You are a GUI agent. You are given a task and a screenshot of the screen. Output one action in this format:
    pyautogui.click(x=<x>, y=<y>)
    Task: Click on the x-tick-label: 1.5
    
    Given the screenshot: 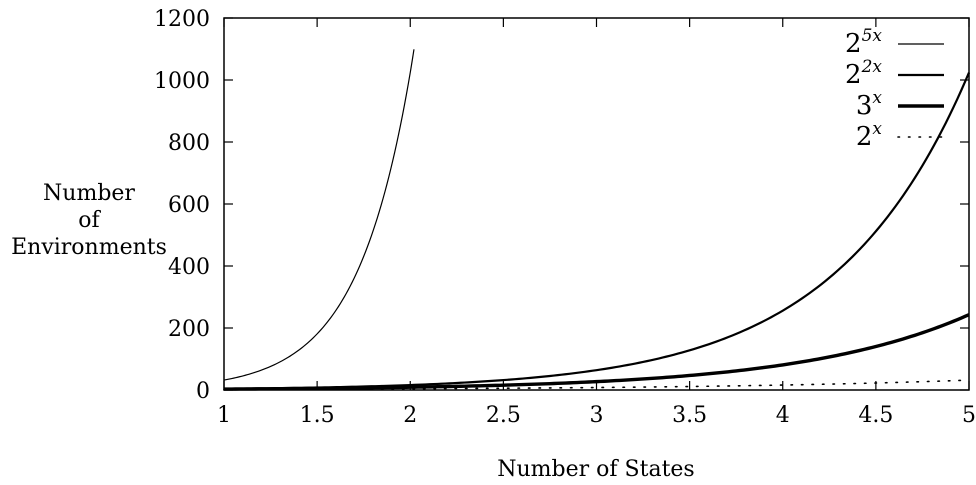 What is the action you would take?
    pyautogui.click(x=317, y=415)
    